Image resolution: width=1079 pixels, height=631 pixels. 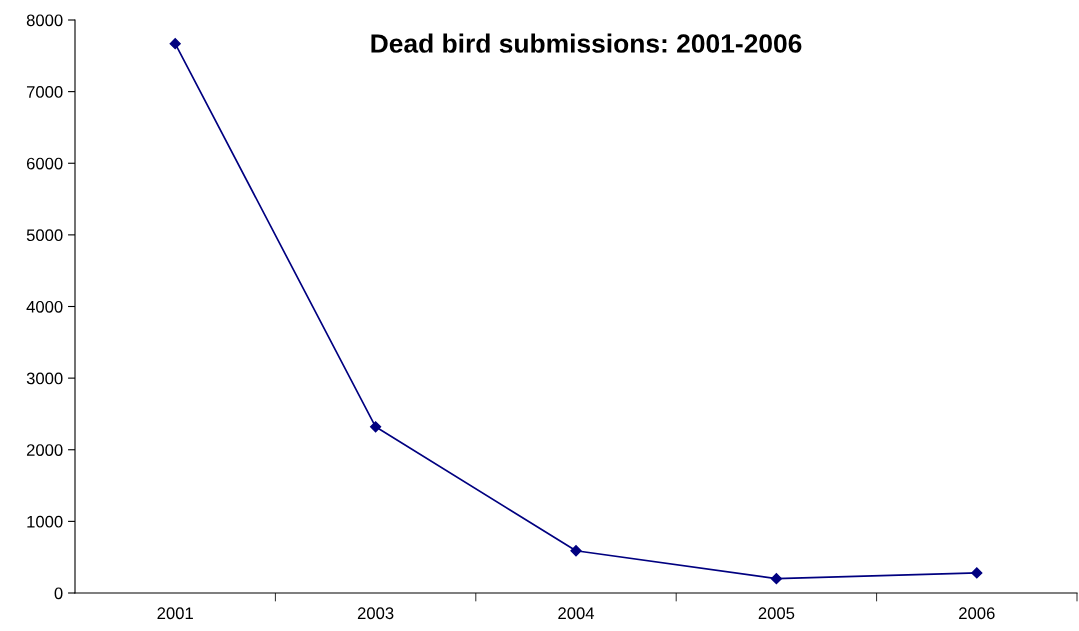 What do you see at coordinates (576, 613) in the screenshot?
I see `x-tick-label: 2004` at bounding box center [576, 613].